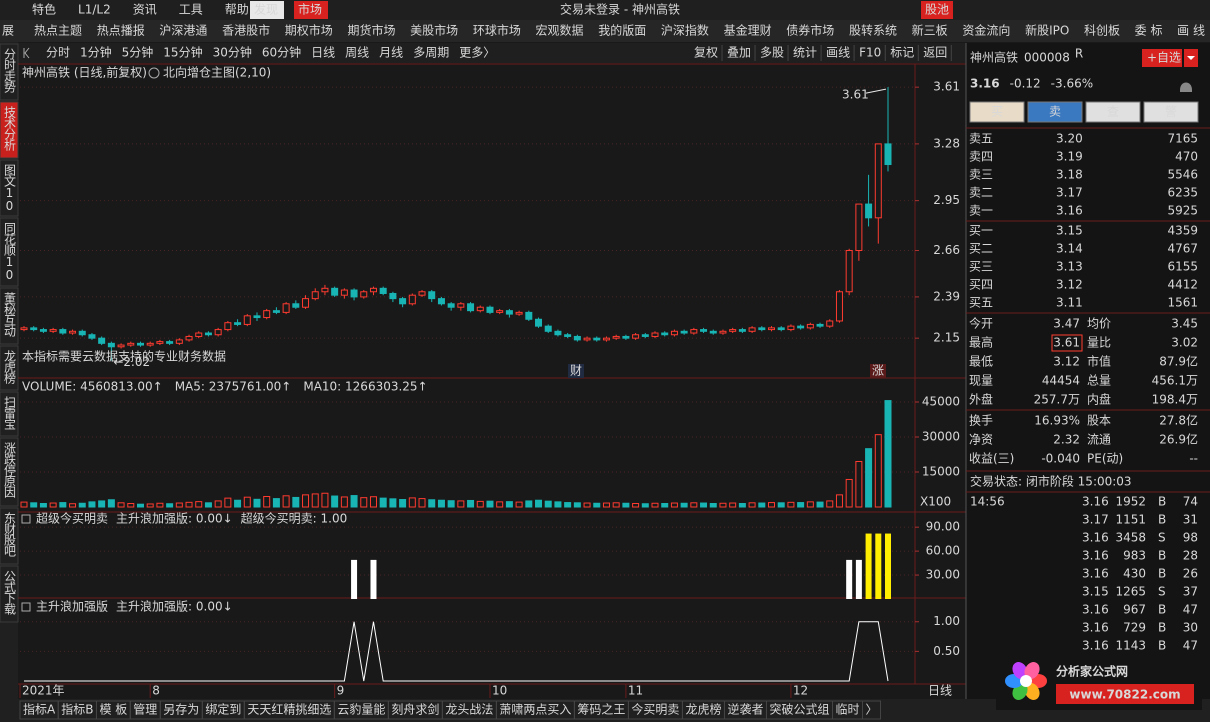 Image resolution: width=1210 pixels, height=722 pixels. I want to click on period-tab: 15分钟, so click(182, 52).